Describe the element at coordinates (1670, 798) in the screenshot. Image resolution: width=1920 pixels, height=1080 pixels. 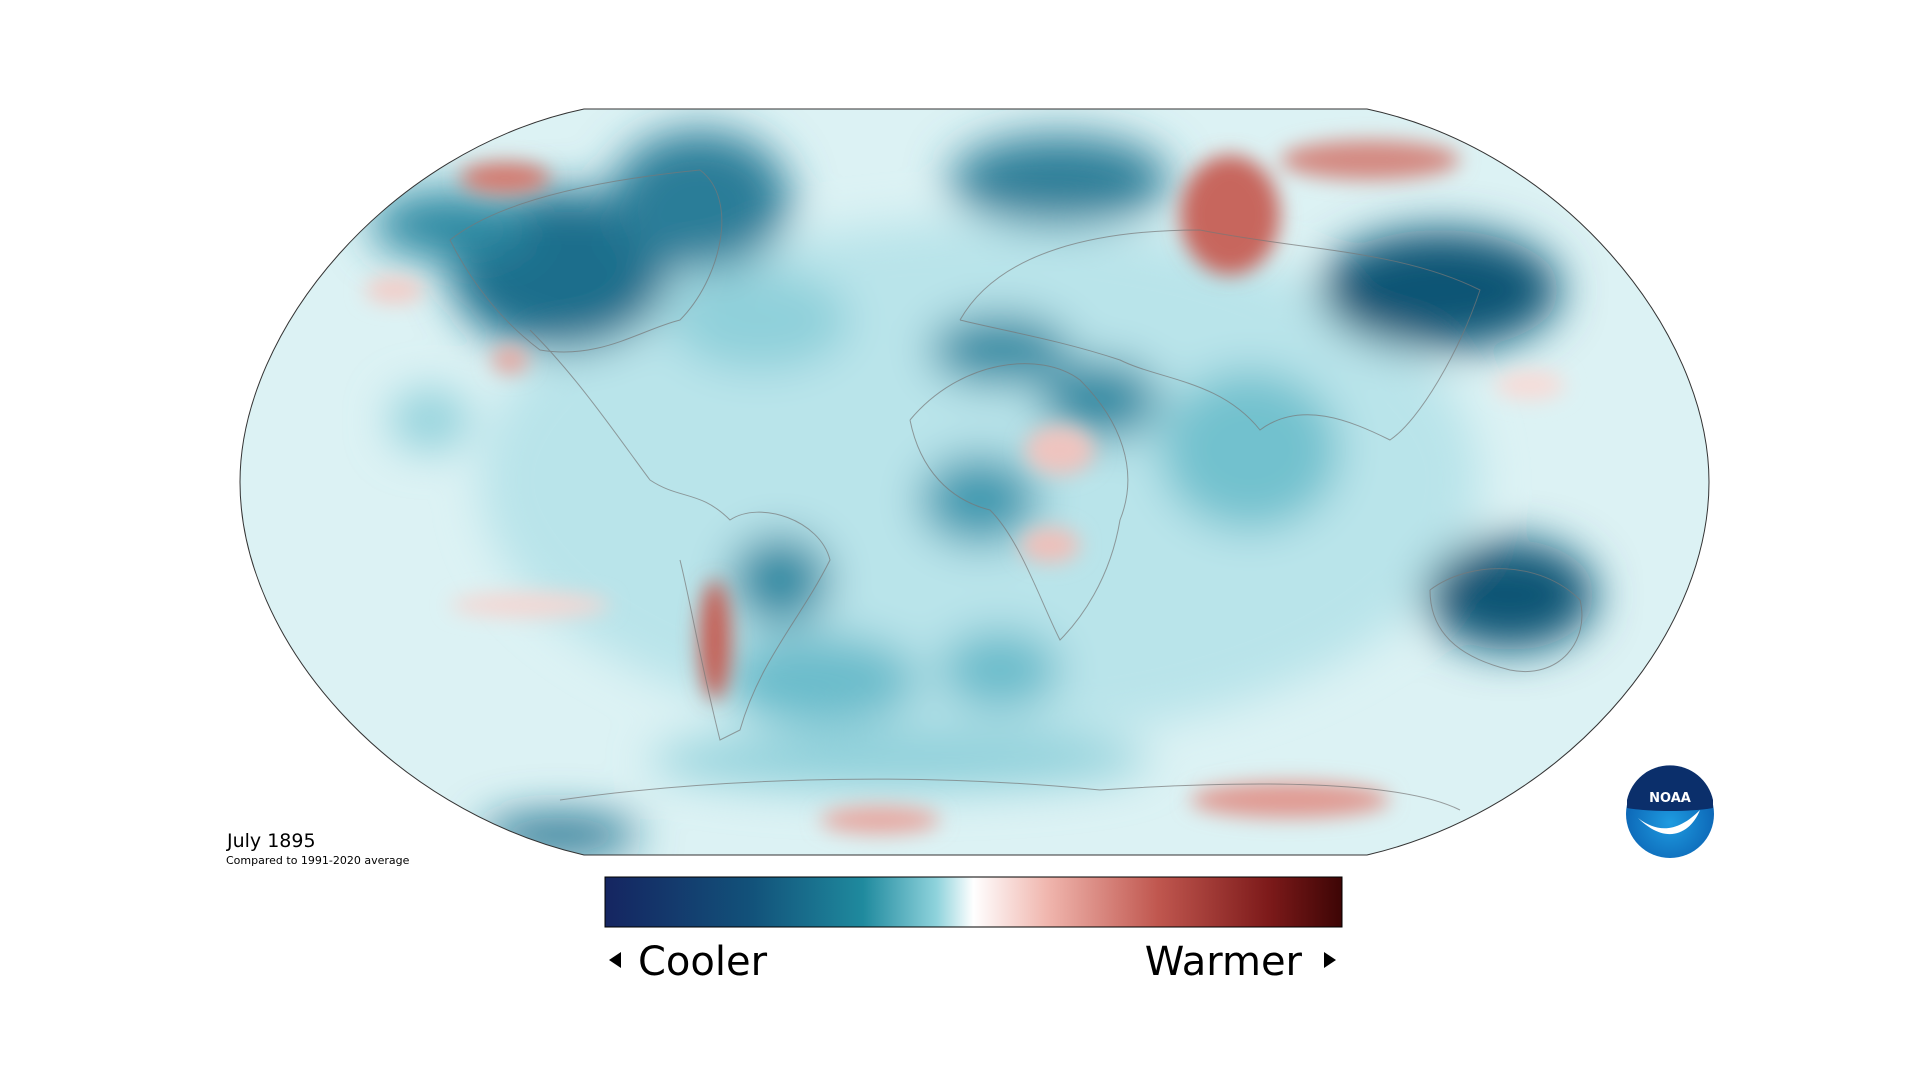
I see `logo-text: NOAA` at that location.